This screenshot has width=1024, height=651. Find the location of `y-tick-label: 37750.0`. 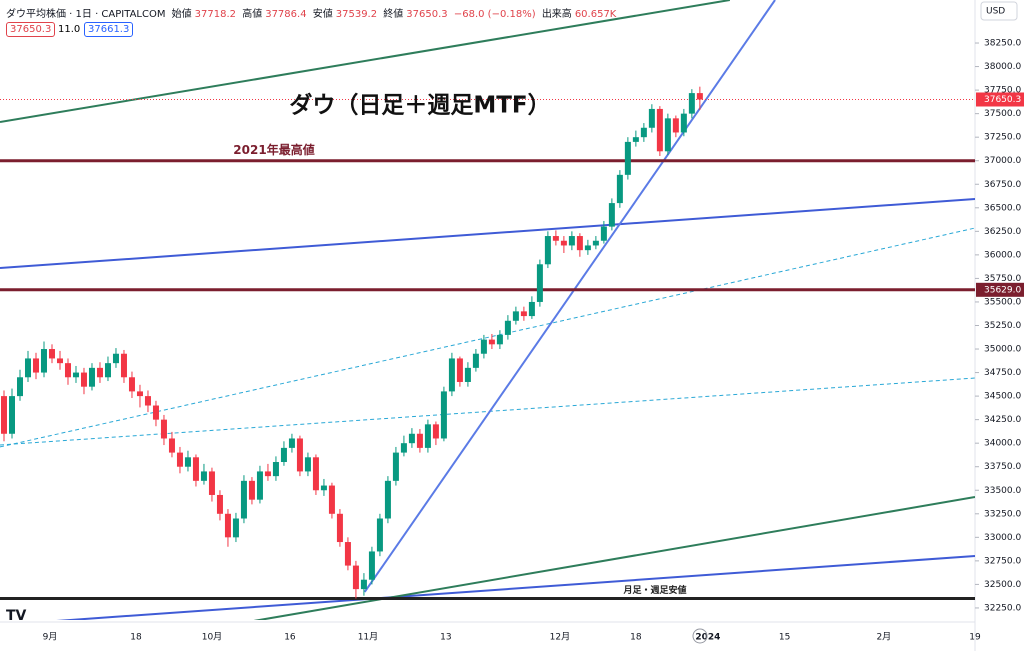

y-tick-label: 37750.0 is located at coordinates (1002, 91).